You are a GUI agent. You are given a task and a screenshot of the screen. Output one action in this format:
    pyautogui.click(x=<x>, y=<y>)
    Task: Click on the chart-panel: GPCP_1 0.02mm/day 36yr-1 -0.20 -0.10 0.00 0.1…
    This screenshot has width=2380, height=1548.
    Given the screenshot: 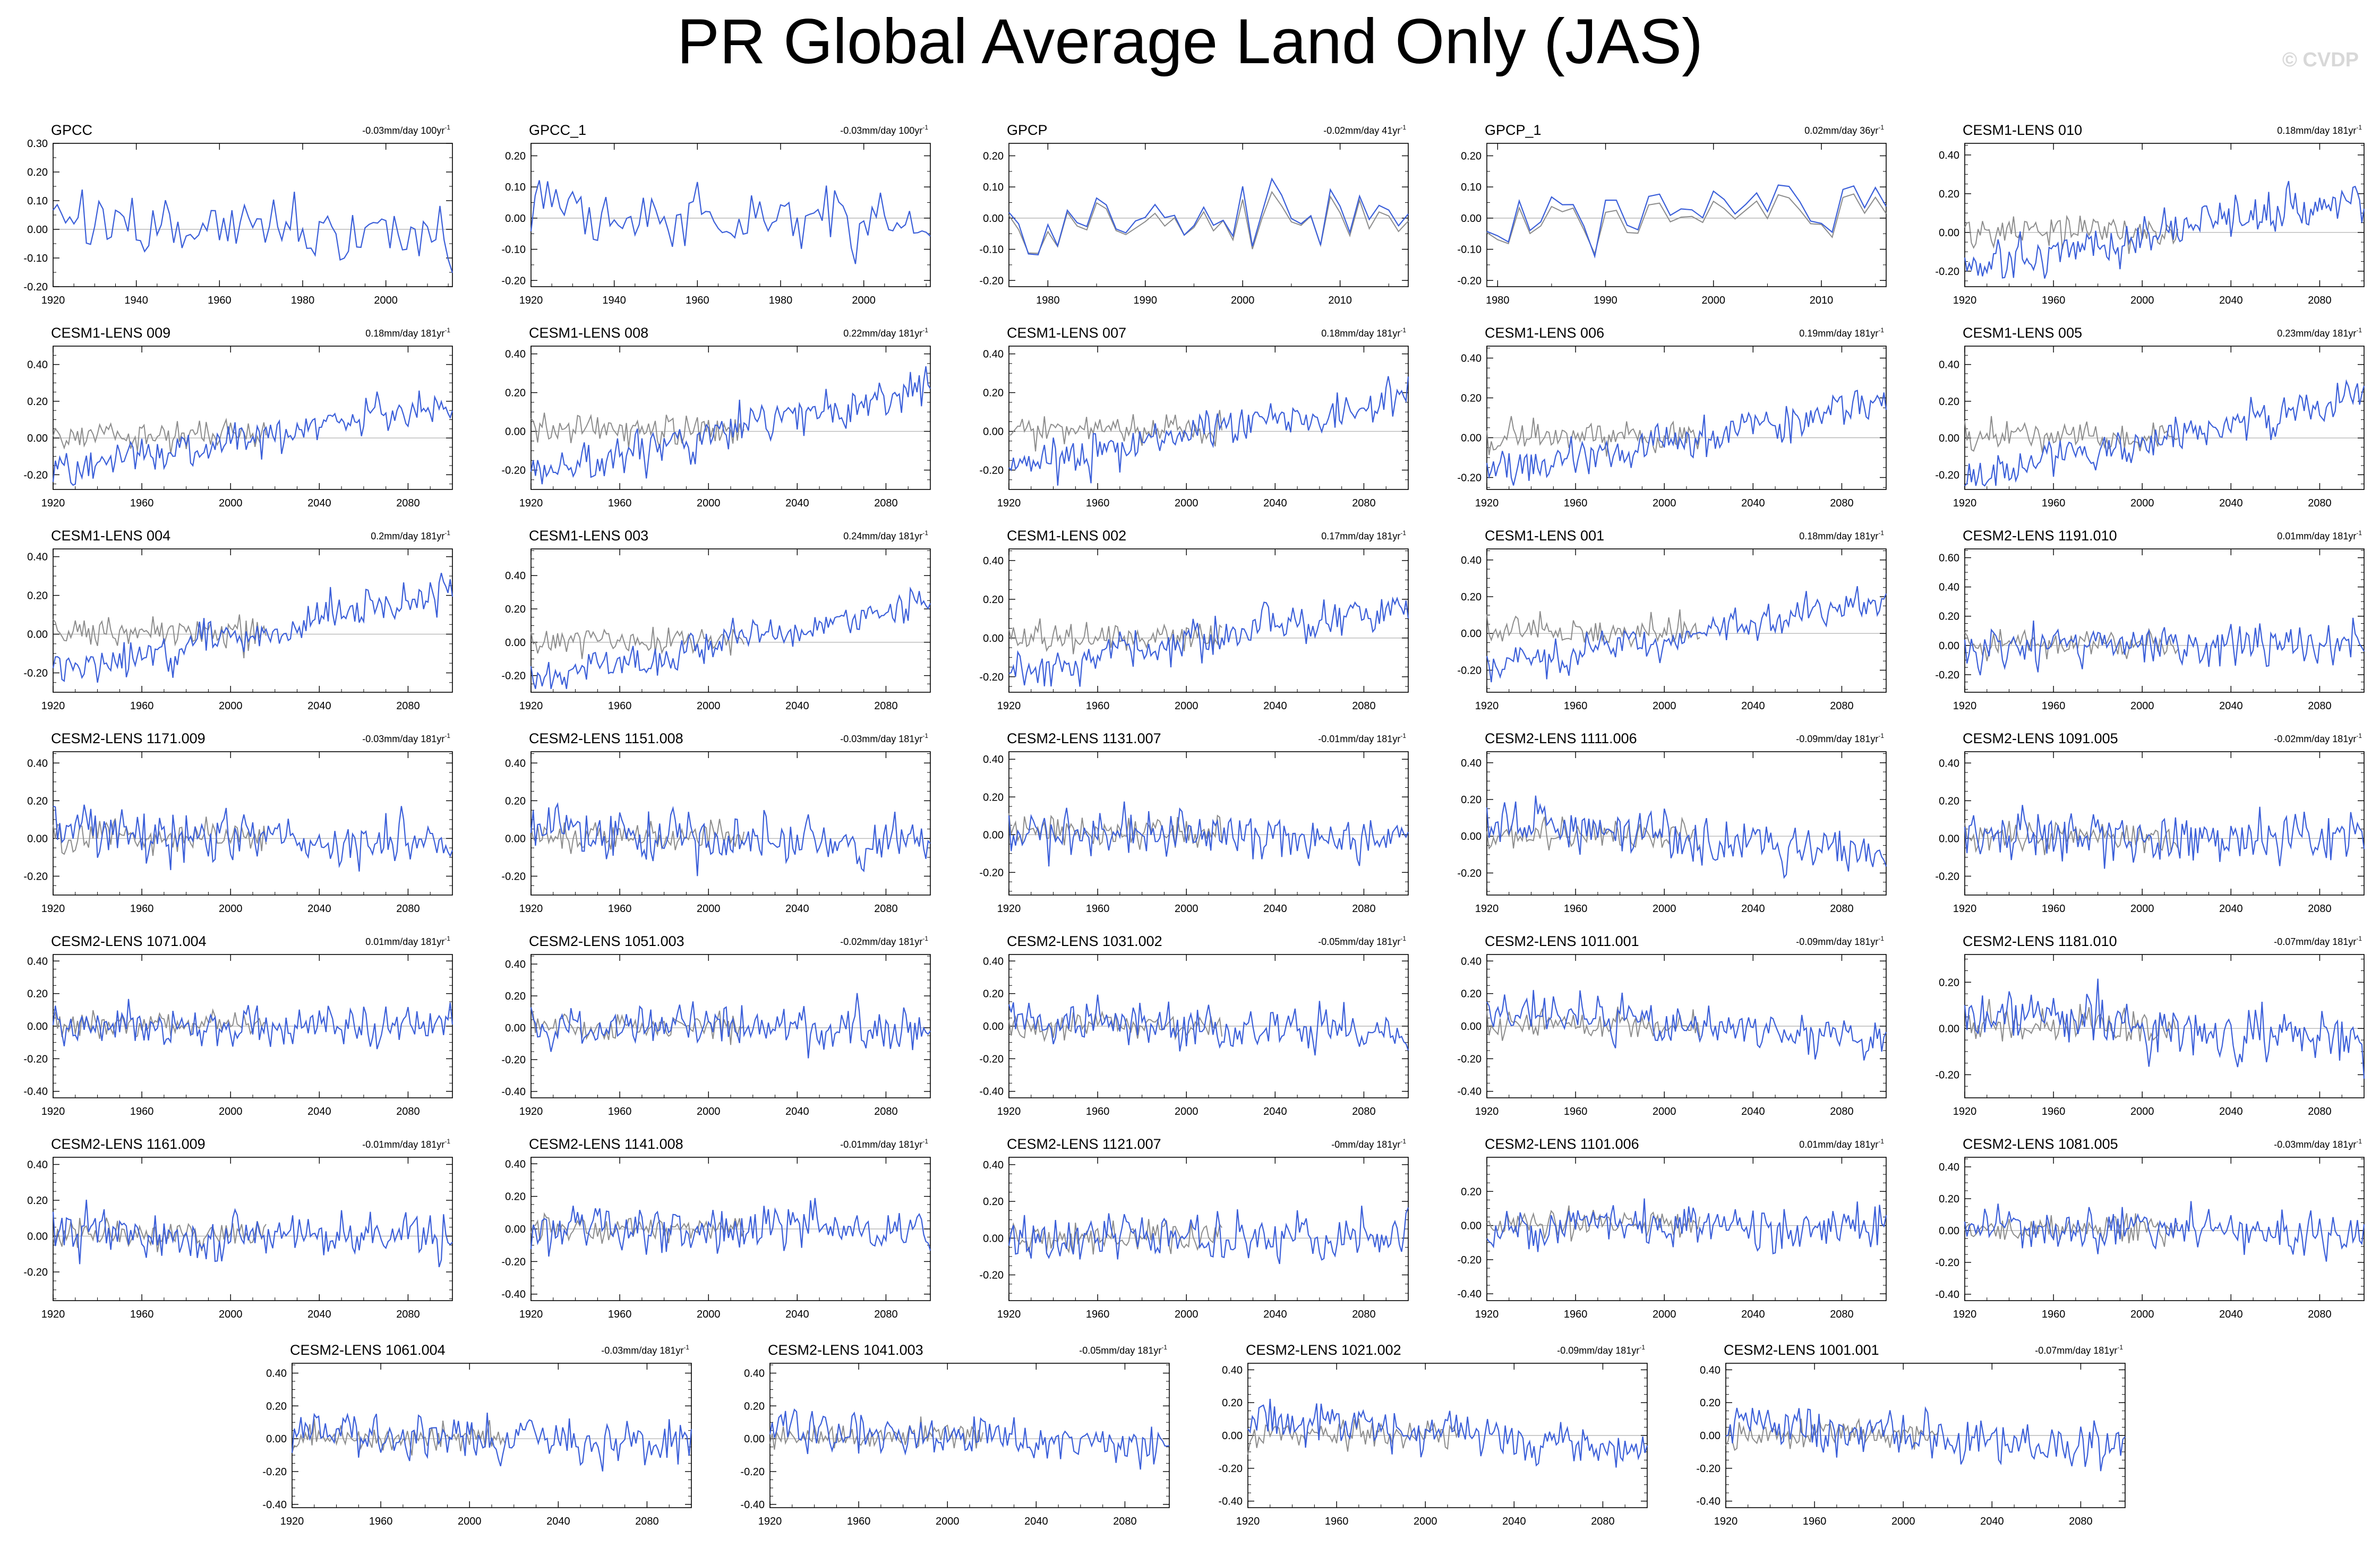 What is the action you would take?
    pyautogui.click(x=1672, y=214)
    